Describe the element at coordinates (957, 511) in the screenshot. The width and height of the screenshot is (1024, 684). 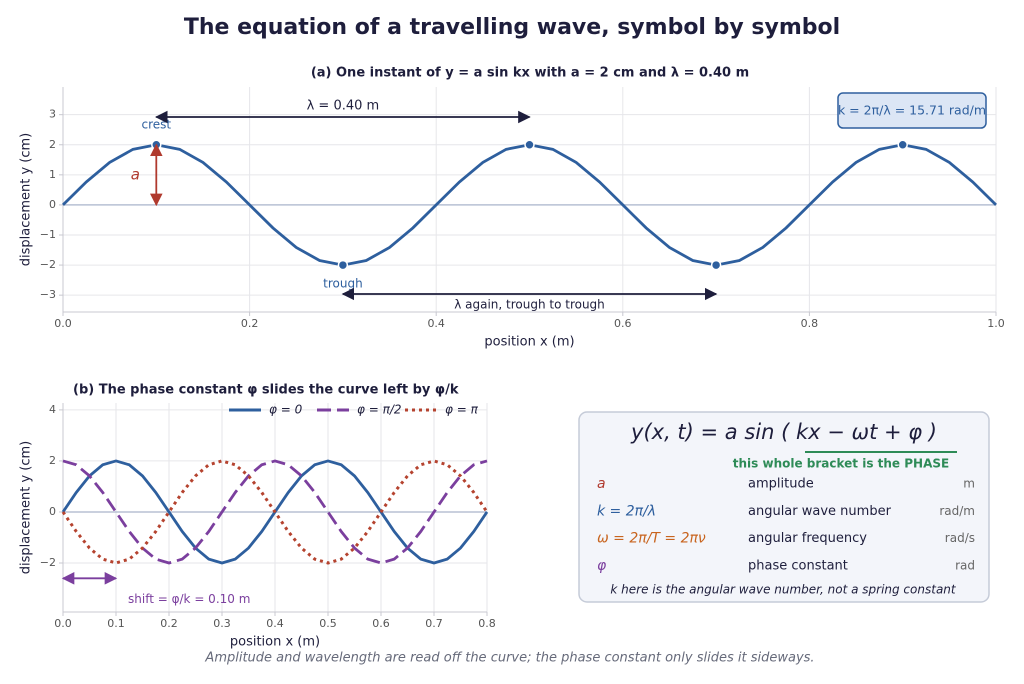
I see `unit: rad/m` at that location.